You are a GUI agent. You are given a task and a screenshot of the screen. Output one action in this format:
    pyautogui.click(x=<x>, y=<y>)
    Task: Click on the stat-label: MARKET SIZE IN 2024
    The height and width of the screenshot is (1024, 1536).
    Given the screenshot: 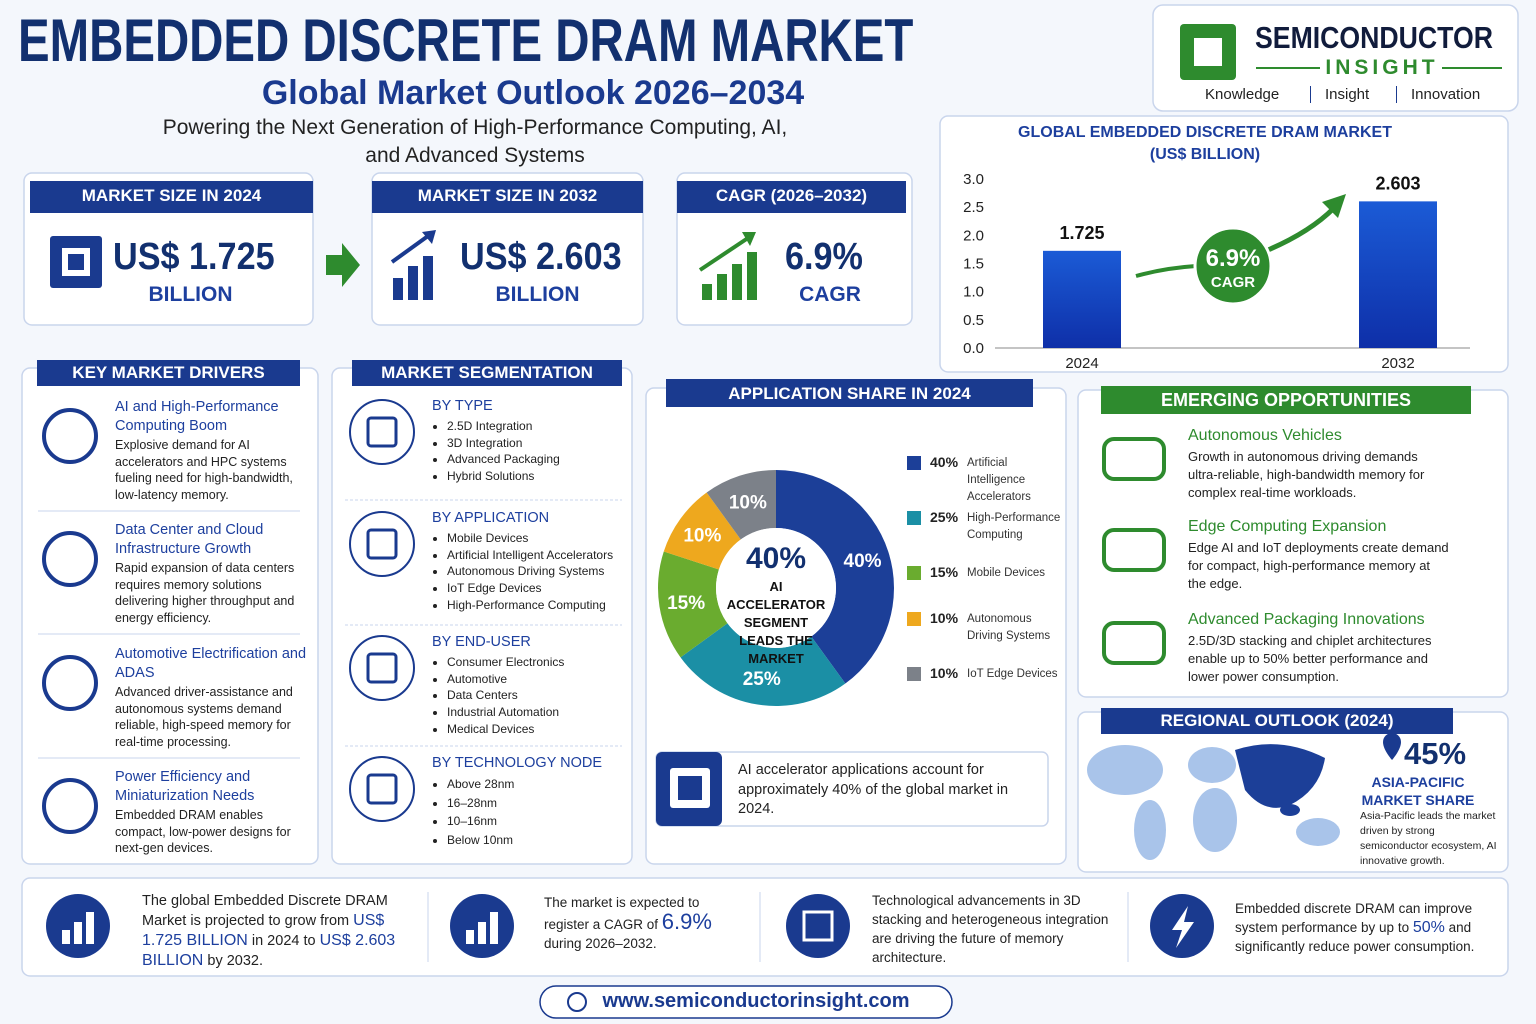 What is the action you would take?
    pyautogui.click(x=171, y=195)
    